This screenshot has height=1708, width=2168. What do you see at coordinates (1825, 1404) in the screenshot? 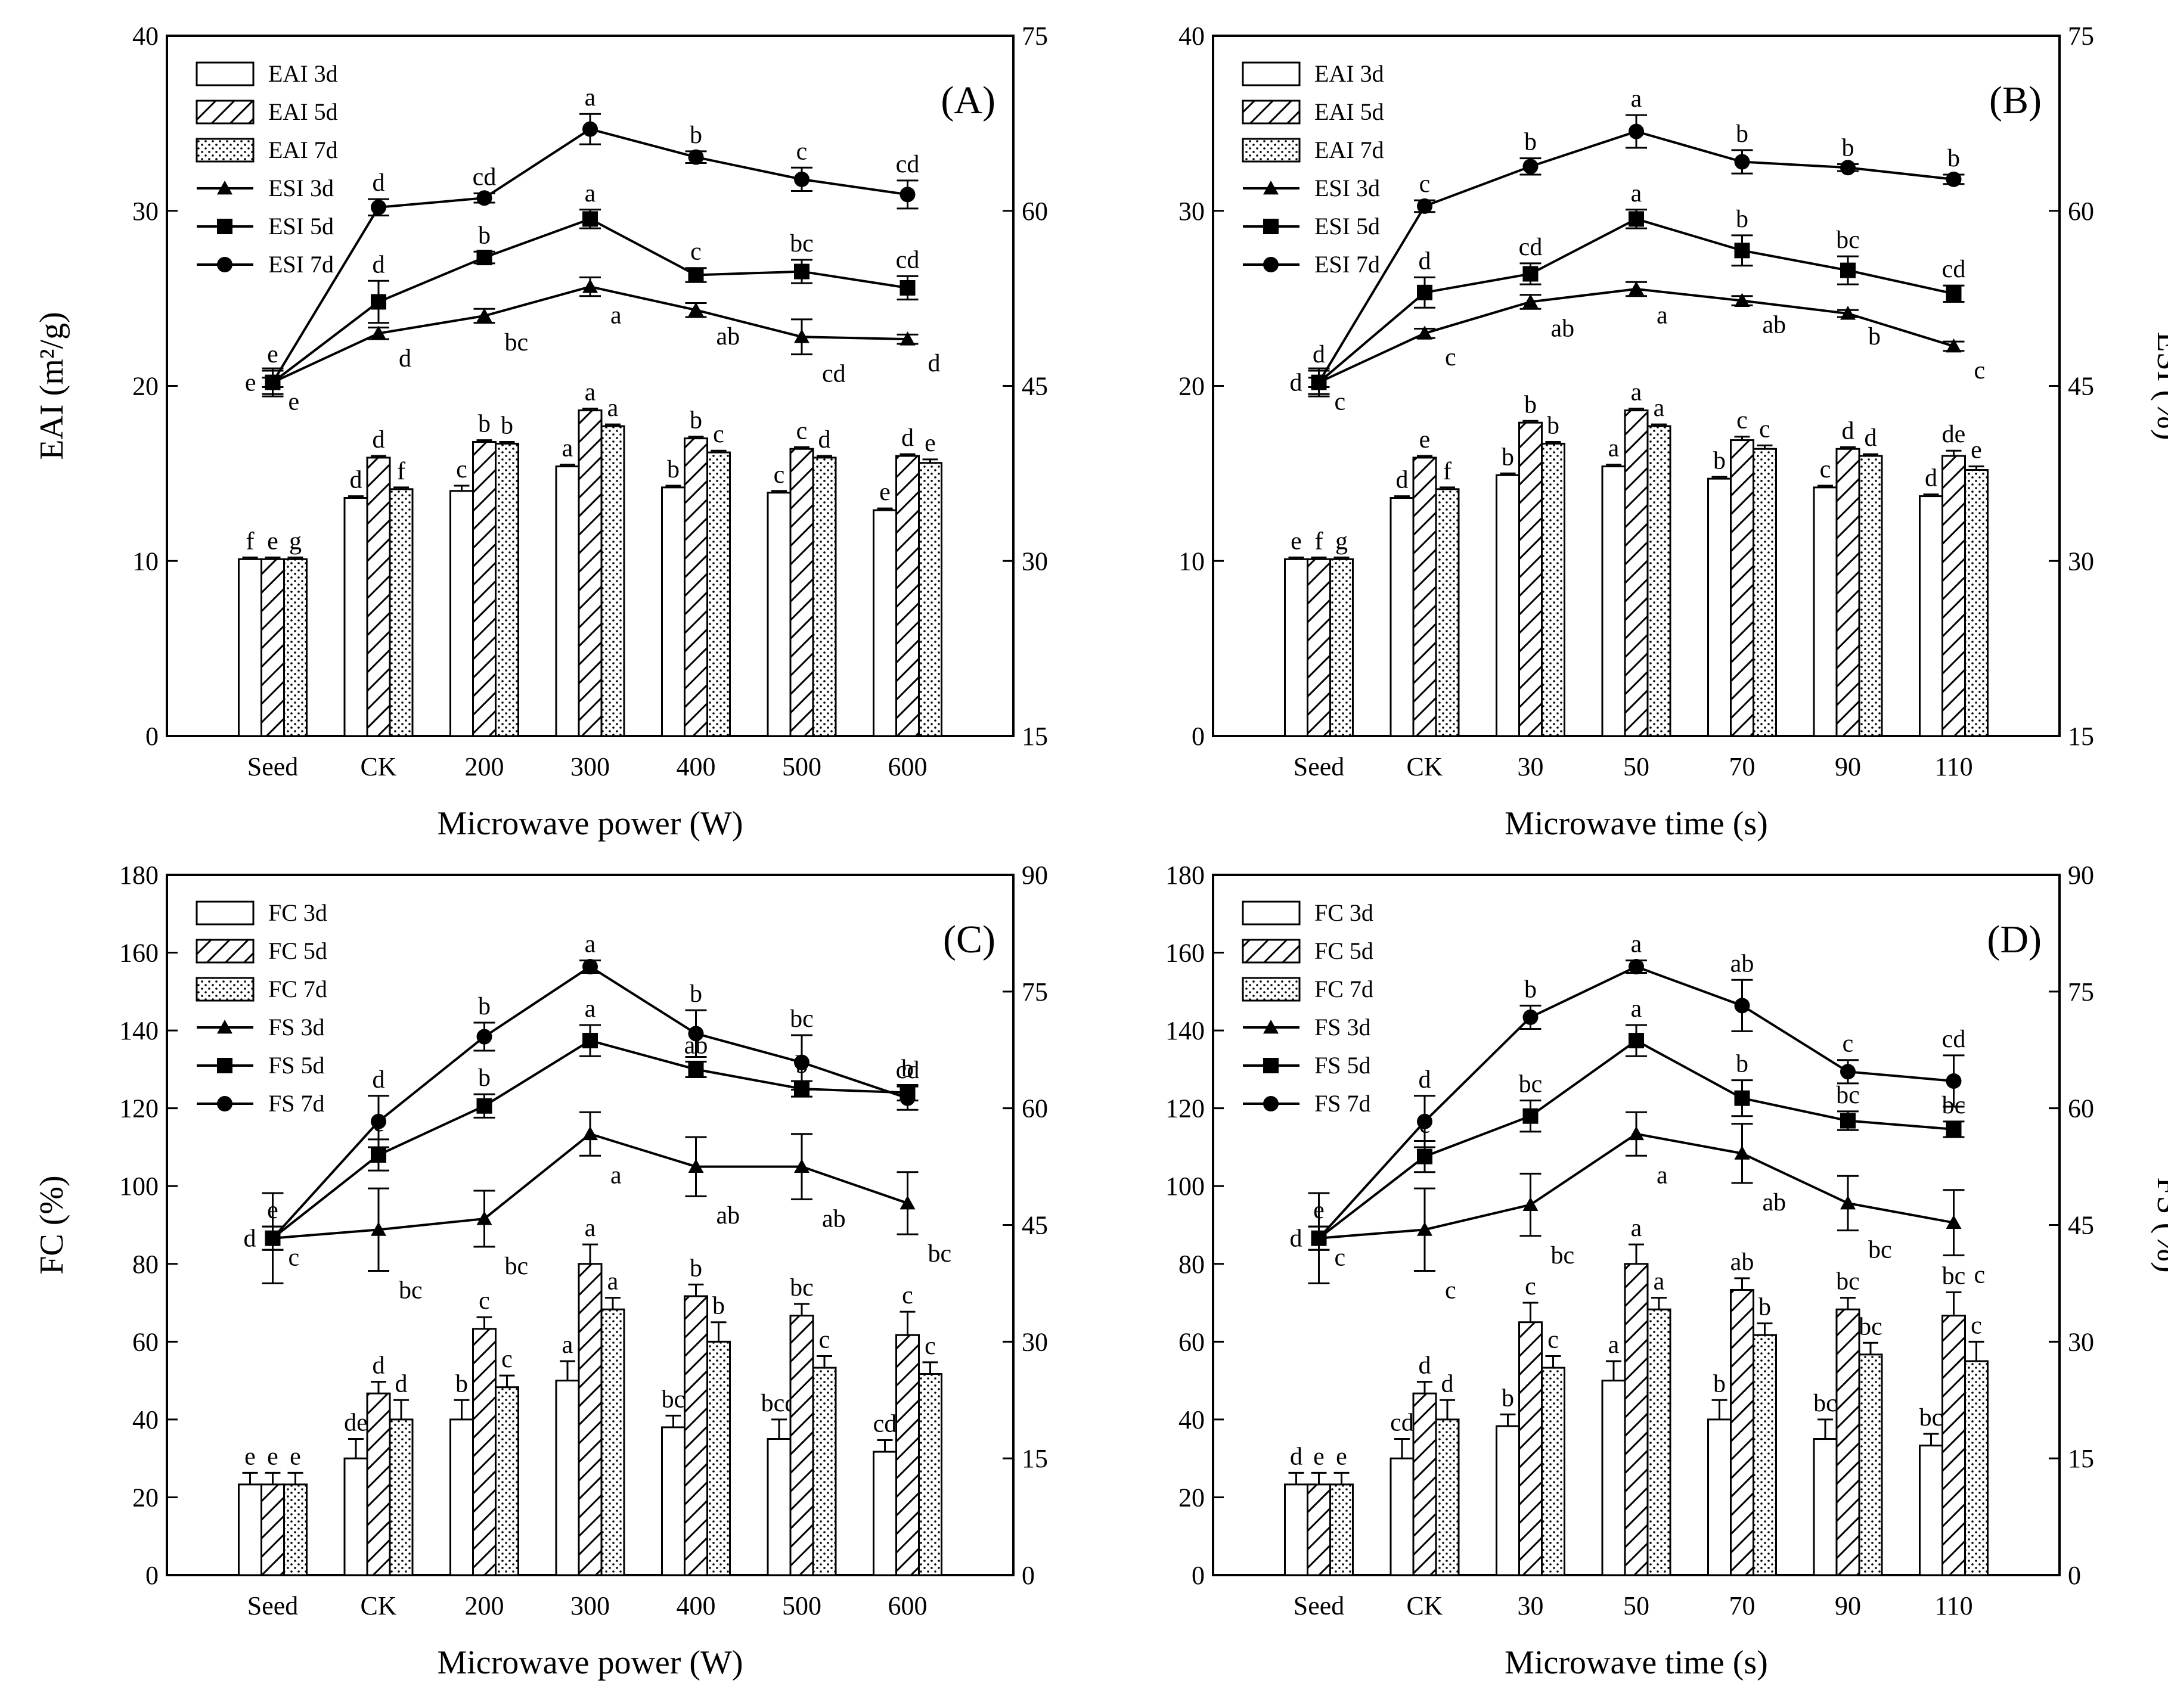
I see `bar-significance-label: bc` at bounding box center [1825, 1404].